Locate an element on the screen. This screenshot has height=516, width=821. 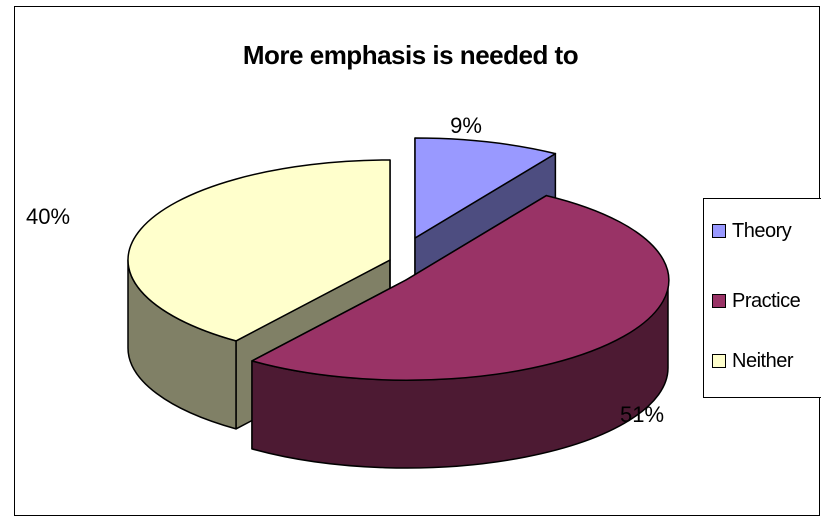
legend-label-neither: Neither is located at coordinates (762, 360).